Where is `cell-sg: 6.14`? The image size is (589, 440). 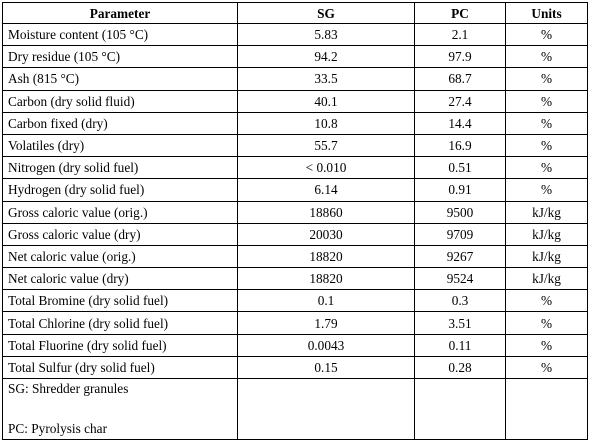 cell-sg: 6.14 is located at coordinates (326, 190).